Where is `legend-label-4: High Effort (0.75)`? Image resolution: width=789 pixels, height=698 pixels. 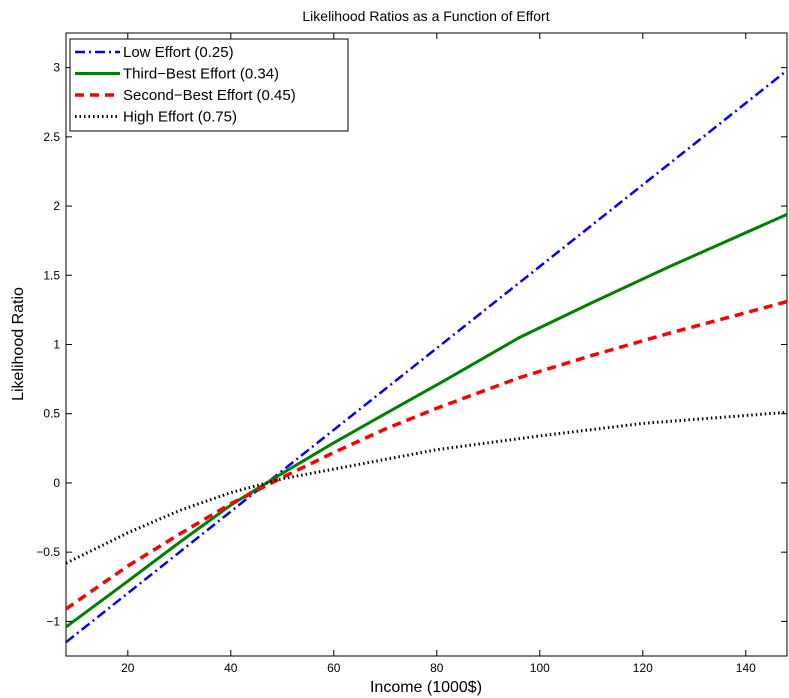
legend-label-4: High Effort (0.75) is located at coordinates (180, 117).